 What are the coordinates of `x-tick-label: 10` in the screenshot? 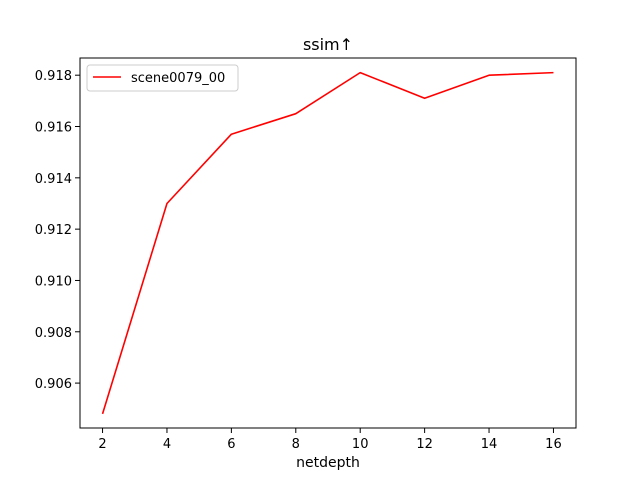 It's located at (360, 444).